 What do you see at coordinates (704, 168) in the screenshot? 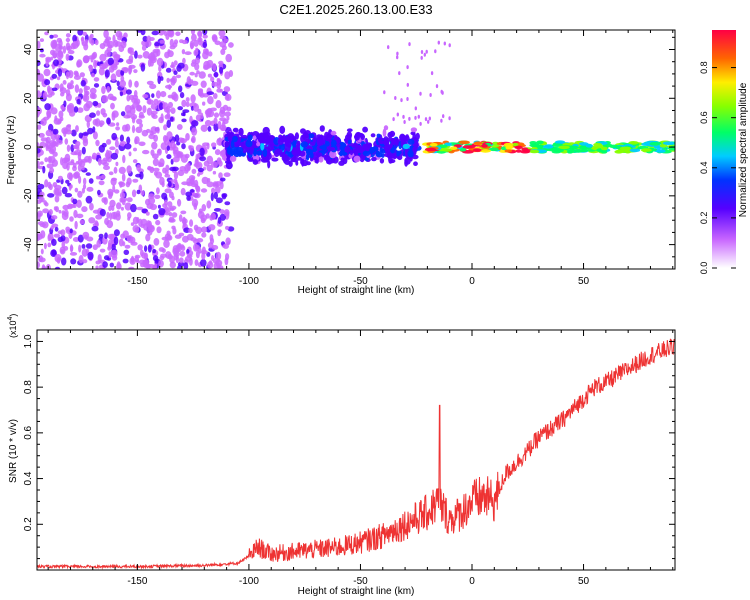
I see `colorbar-tick-label: 0.4` at bounding box center [704, 168].